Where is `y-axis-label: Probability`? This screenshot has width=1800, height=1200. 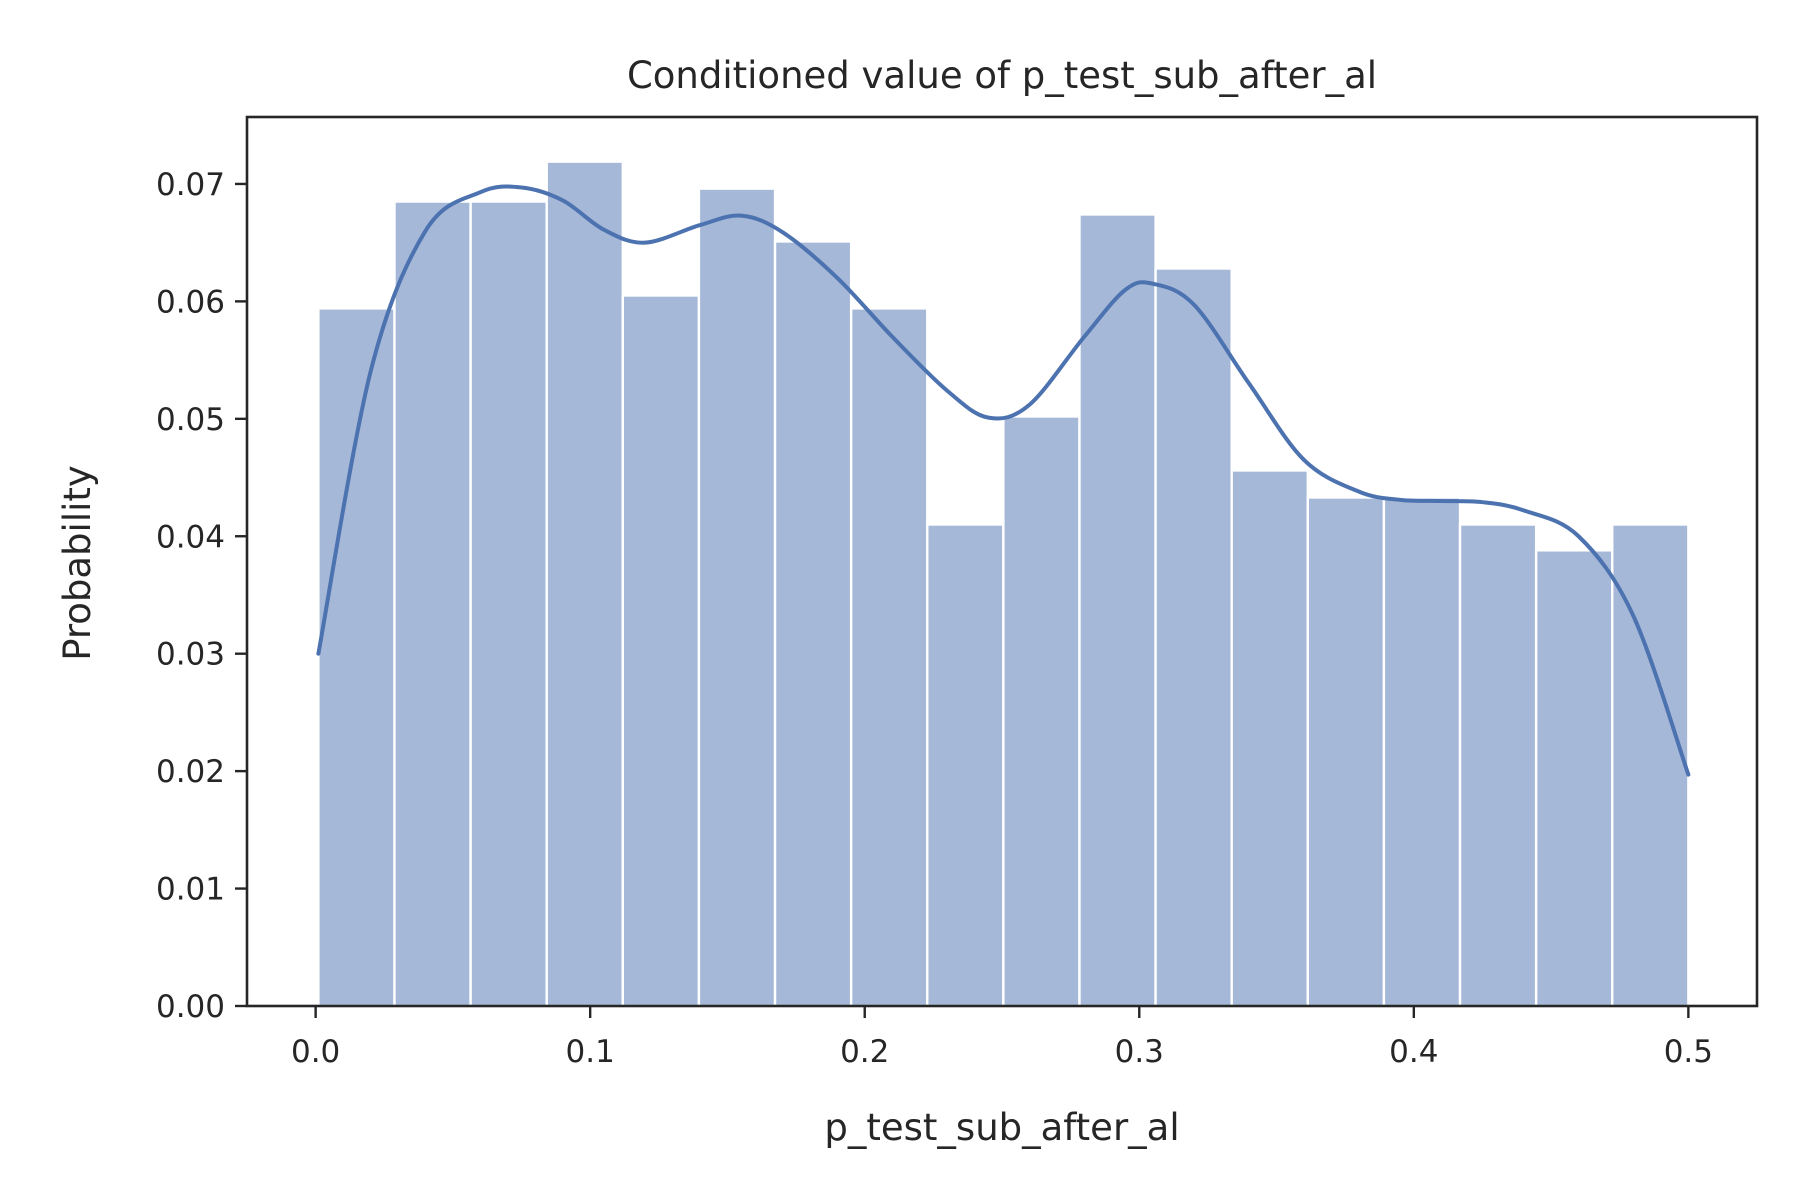
y-axis-label: Probability is located at coordinates (77, 563).